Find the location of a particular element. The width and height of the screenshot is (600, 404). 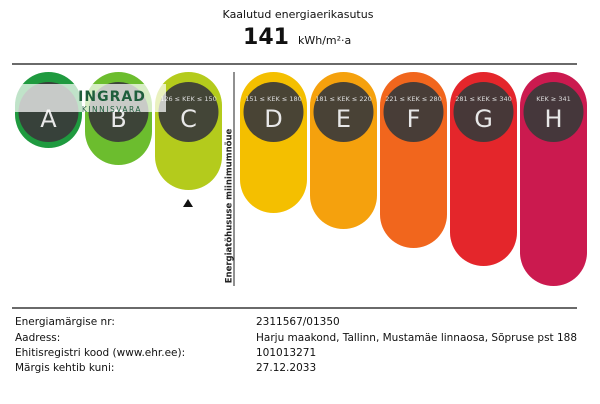

class-letter: F is located at coordinates (414, 119).